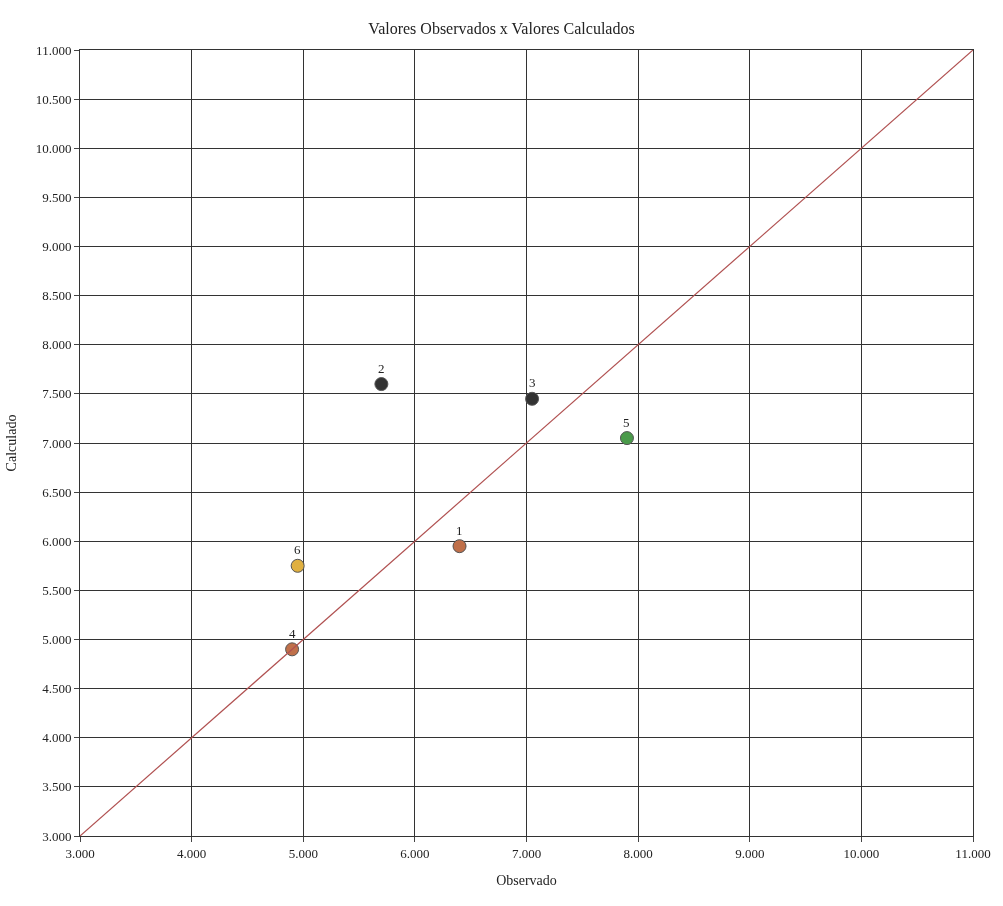 This screenshot has width=1003, height=906. What do you see at coordinates (750, 853) in the screenshot?
I see `x-tick-label: 9.000` at bounding box center [750, 853].